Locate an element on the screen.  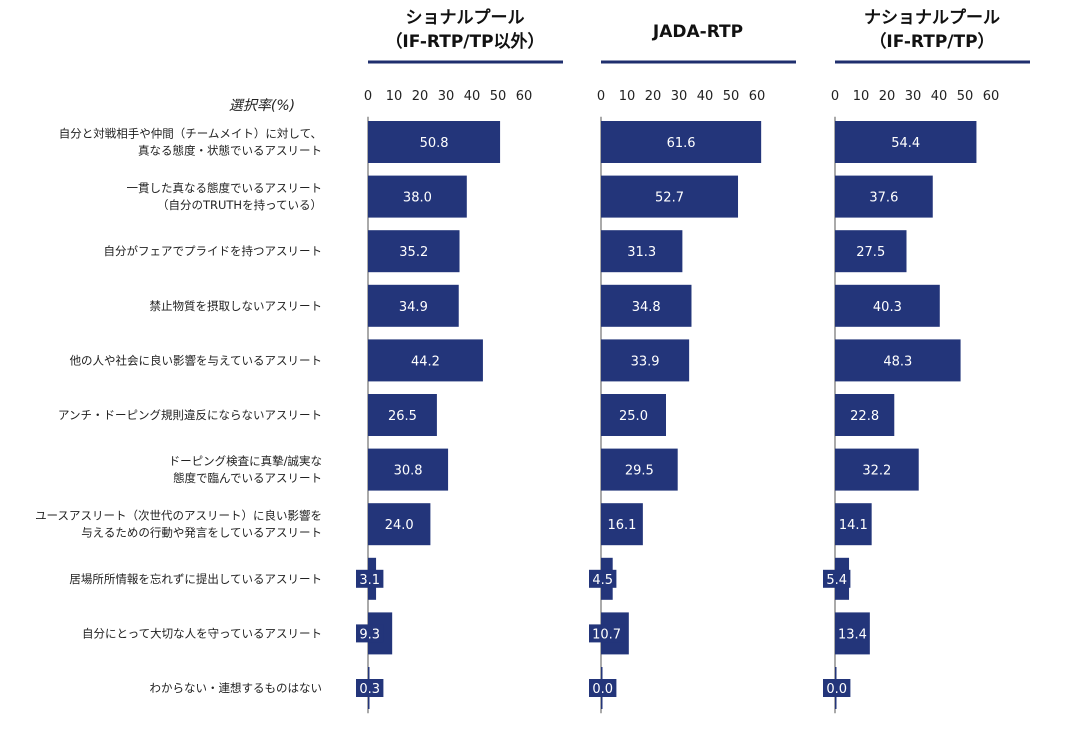
value-label: 34.9 is located at coordinates (413, 307).